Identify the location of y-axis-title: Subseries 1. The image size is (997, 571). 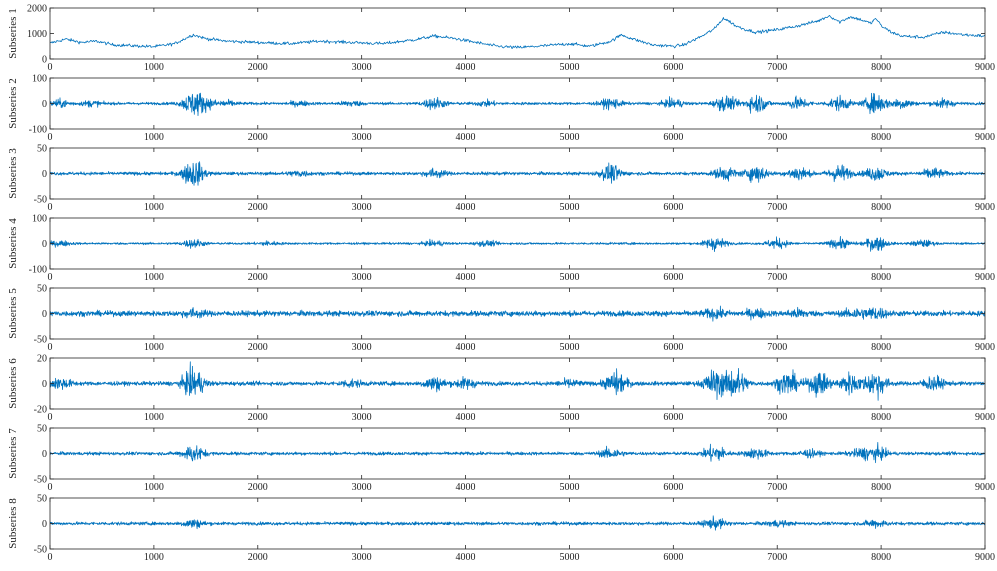
(13, 33).